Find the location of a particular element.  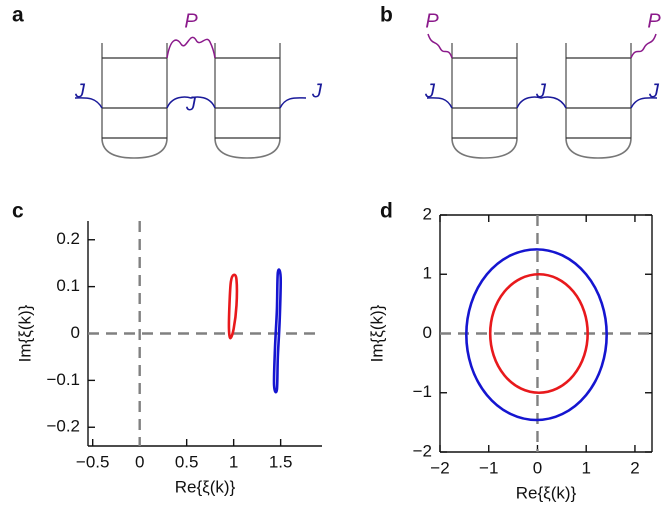

diagram-b: P P J J J is located at coordinates (542, 84).